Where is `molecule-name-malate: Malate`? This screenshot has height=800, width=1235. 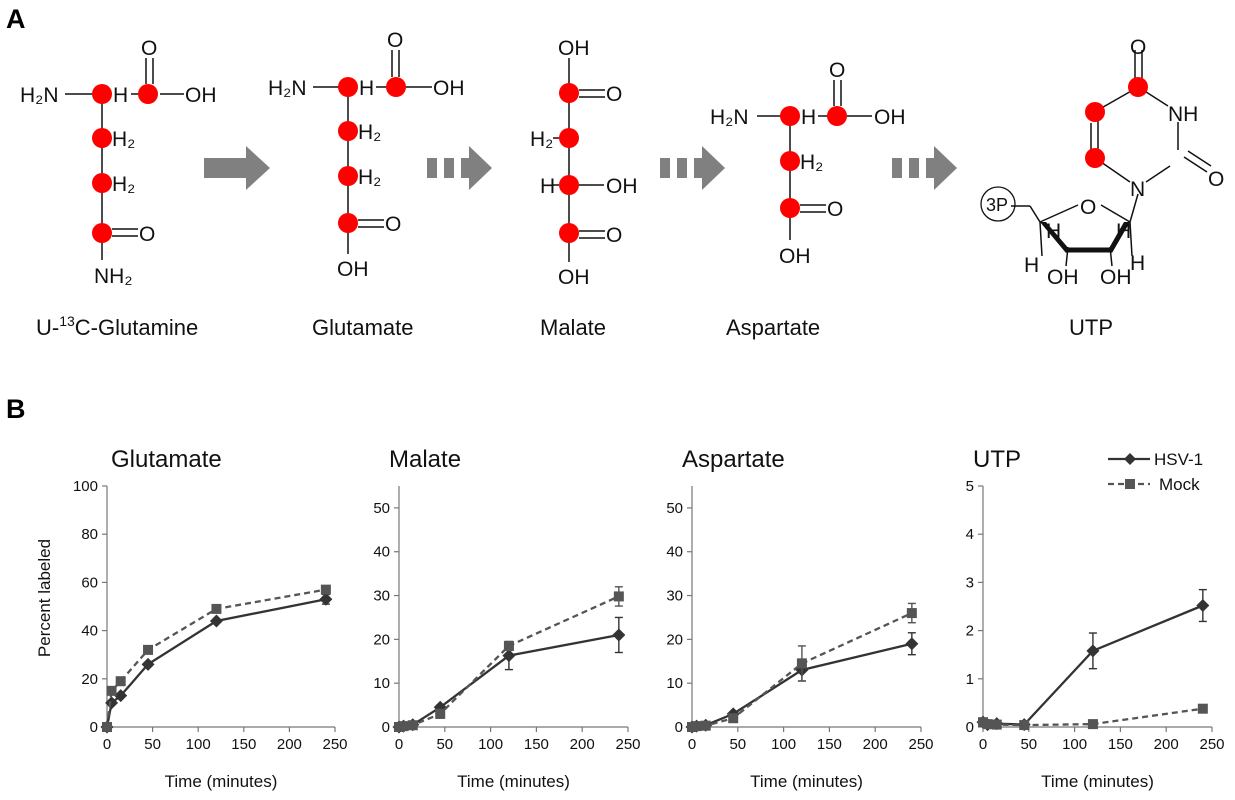
molecule-name-malate: Malate is located at coordinates (573, 327).